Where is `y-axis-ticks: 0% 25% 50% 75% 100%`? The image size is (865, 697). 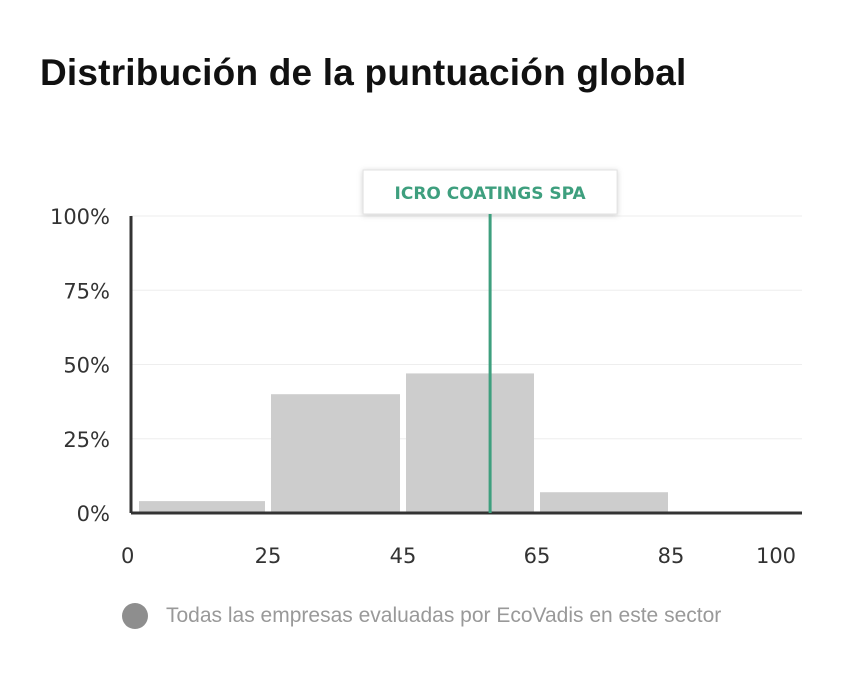 y-axis-ticks: 0% 25% 50% 75% 100% is located at coordinates (80, 365).